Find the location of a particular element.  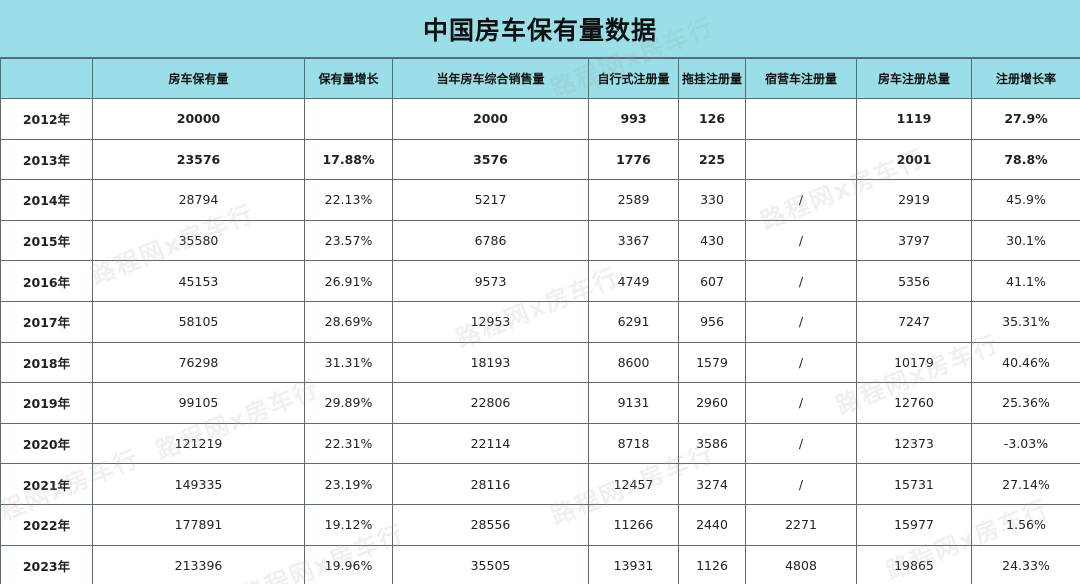

cell-trailer-registrations: 225 is located at coordinates (712, 159).